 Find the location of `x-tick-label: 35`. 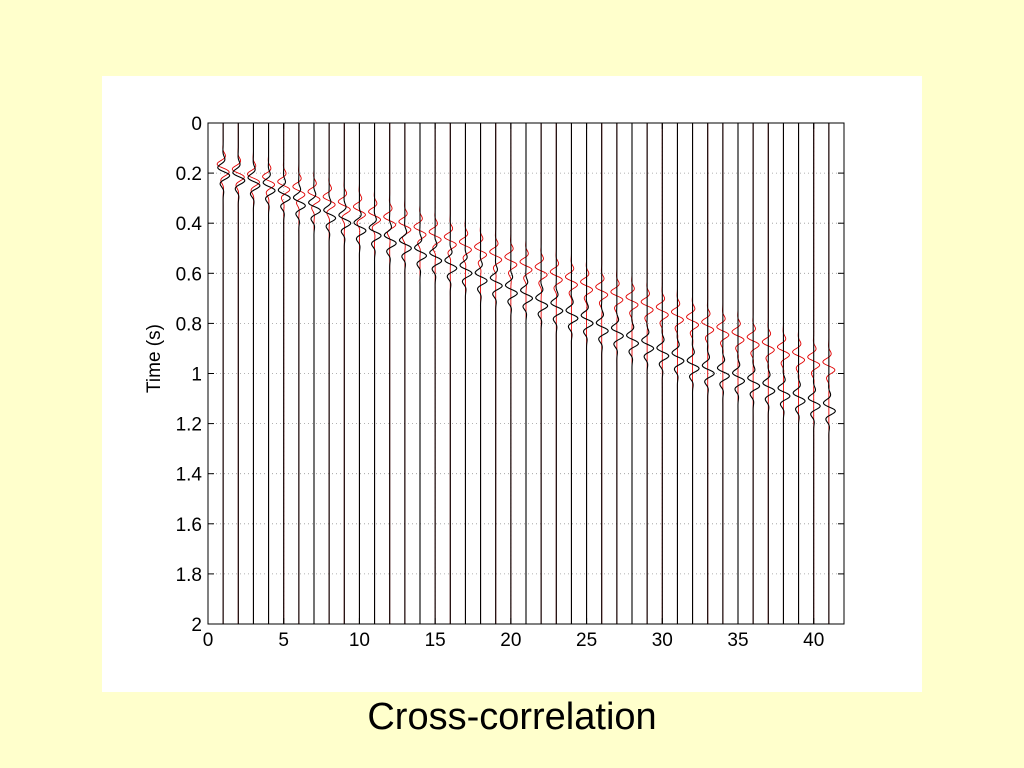

x-tick-label: 35 is located at coordinates (737, 640).